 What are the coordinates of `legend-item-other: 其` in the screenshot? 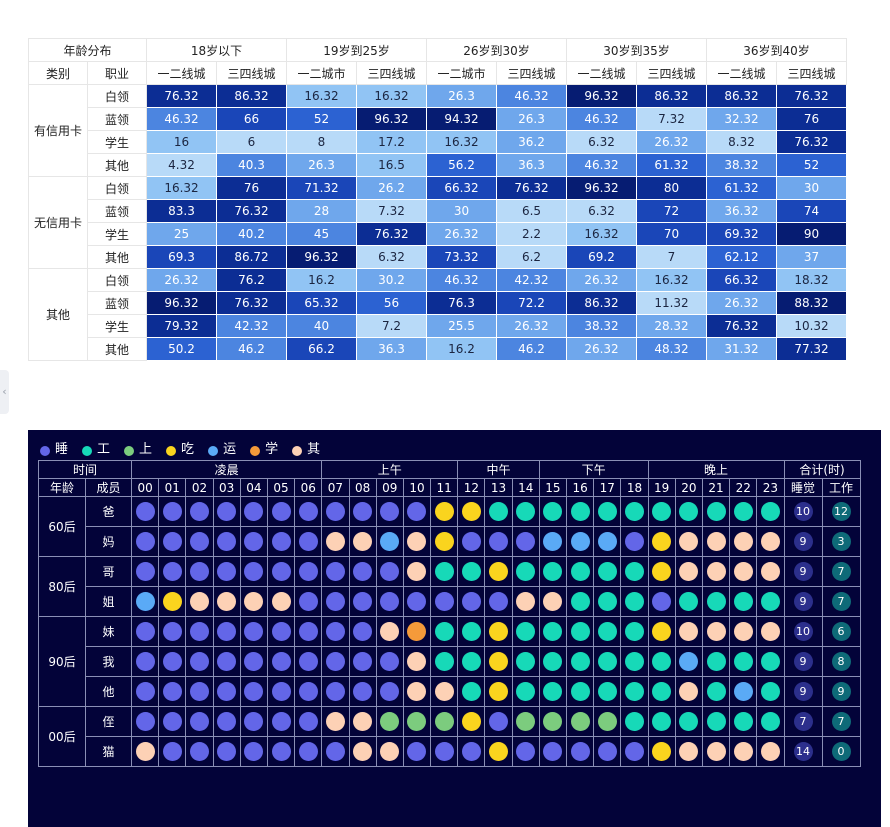 It's located at (306, 447).